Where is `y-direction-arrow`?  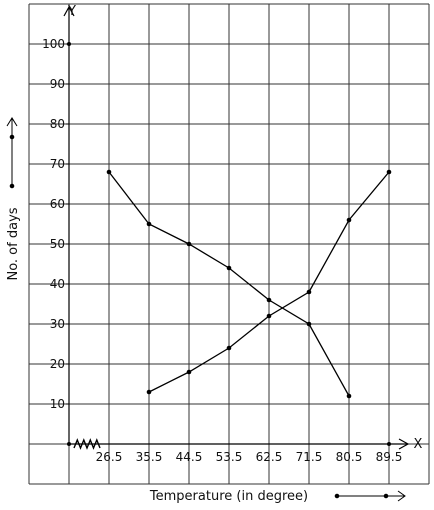
y-direction-arrow is located at coordinates (12, 153).